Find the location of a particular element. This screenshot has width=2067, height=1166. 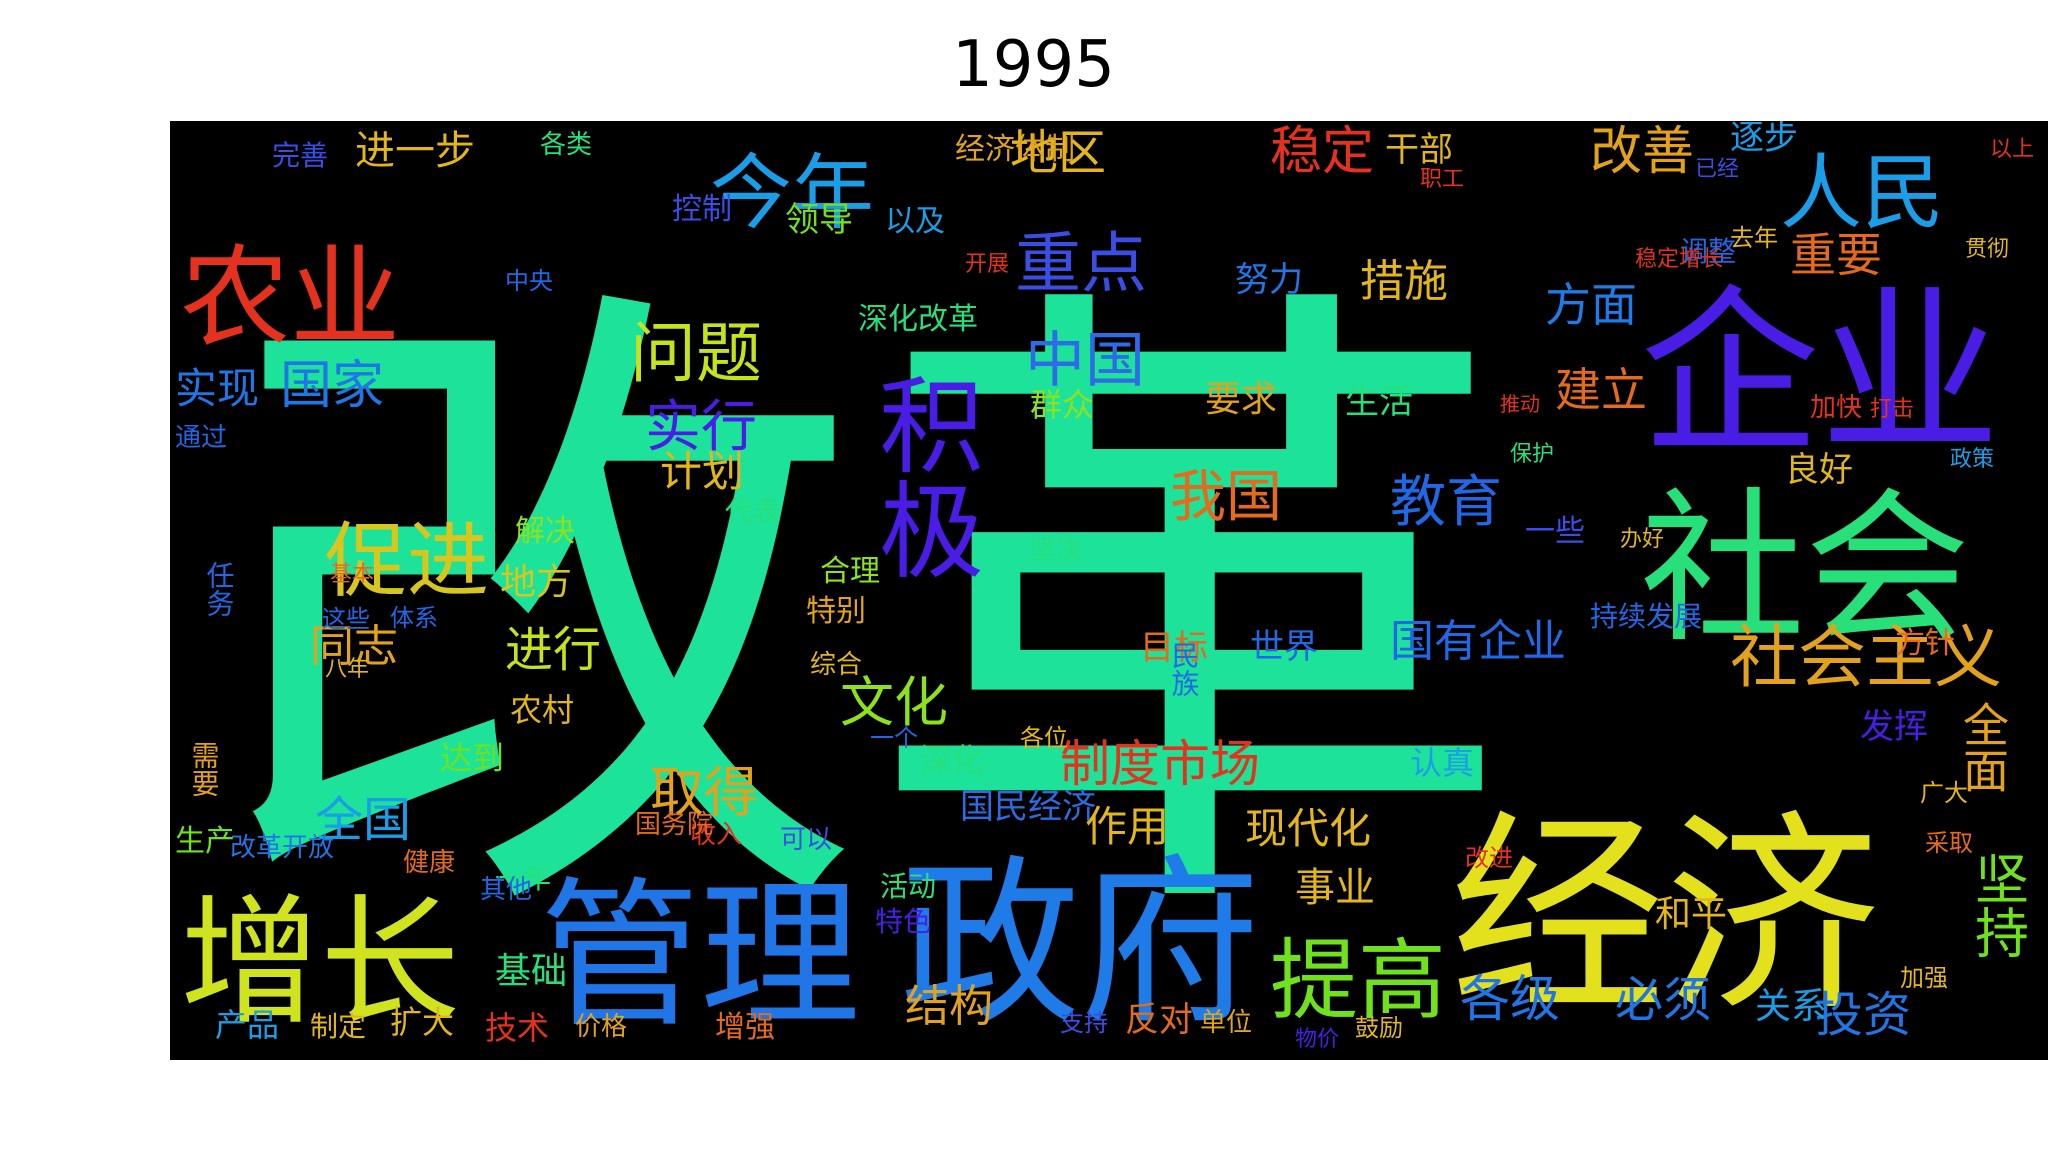

cloud-word: 各类 is located at coordinates (566, 145).